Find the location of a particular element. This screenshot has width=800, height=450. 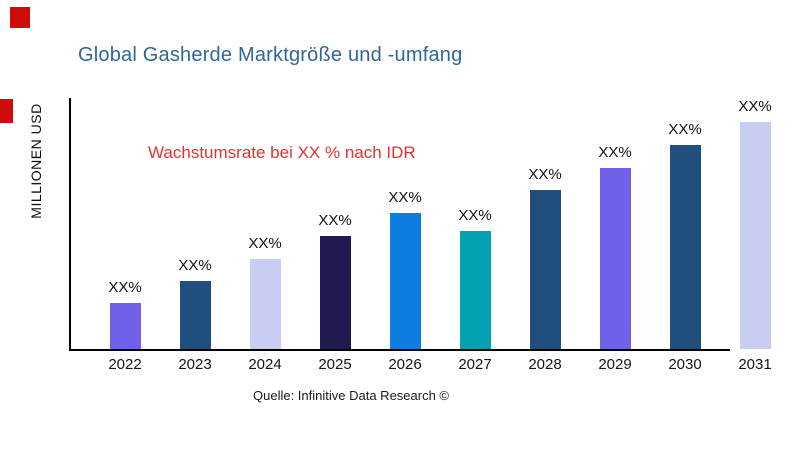

decoration-red-square-top-left is located at coordinates (20, 17).